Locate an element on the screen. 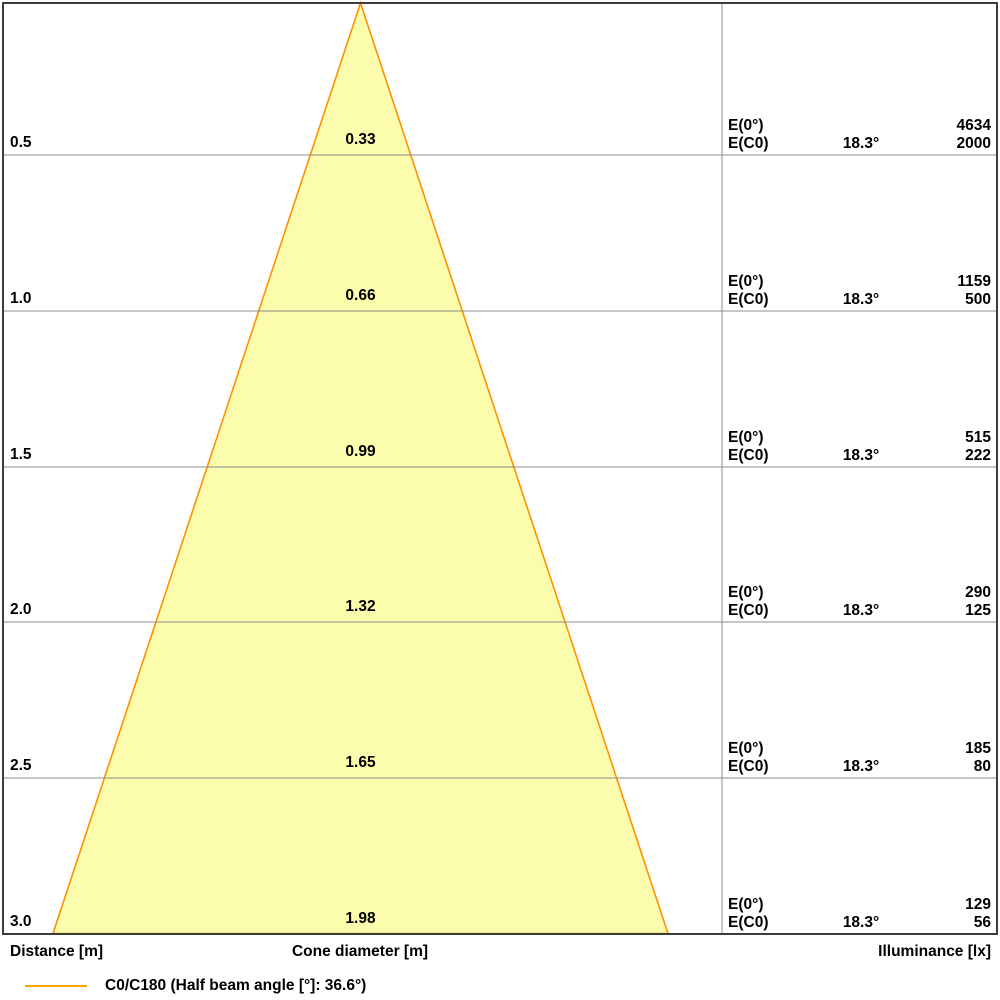 The height and width of the screenshot is (1000, 1000). e0-value: 1159 is located at coordinates (974, 281).